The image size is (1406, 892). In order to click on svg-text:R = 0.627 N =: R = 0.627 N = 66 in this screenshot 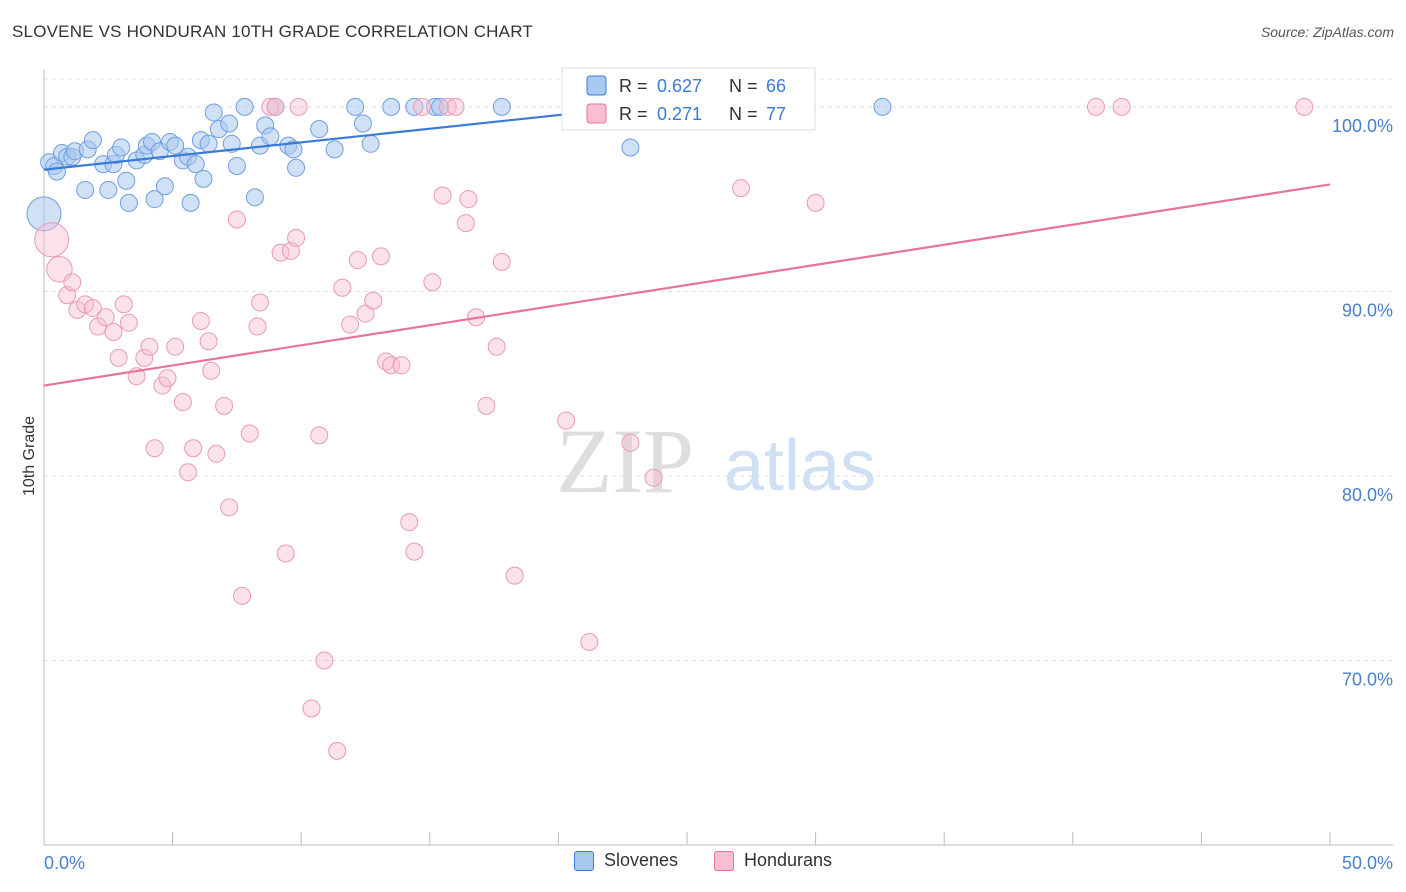, I will do `click(702, 86)`.